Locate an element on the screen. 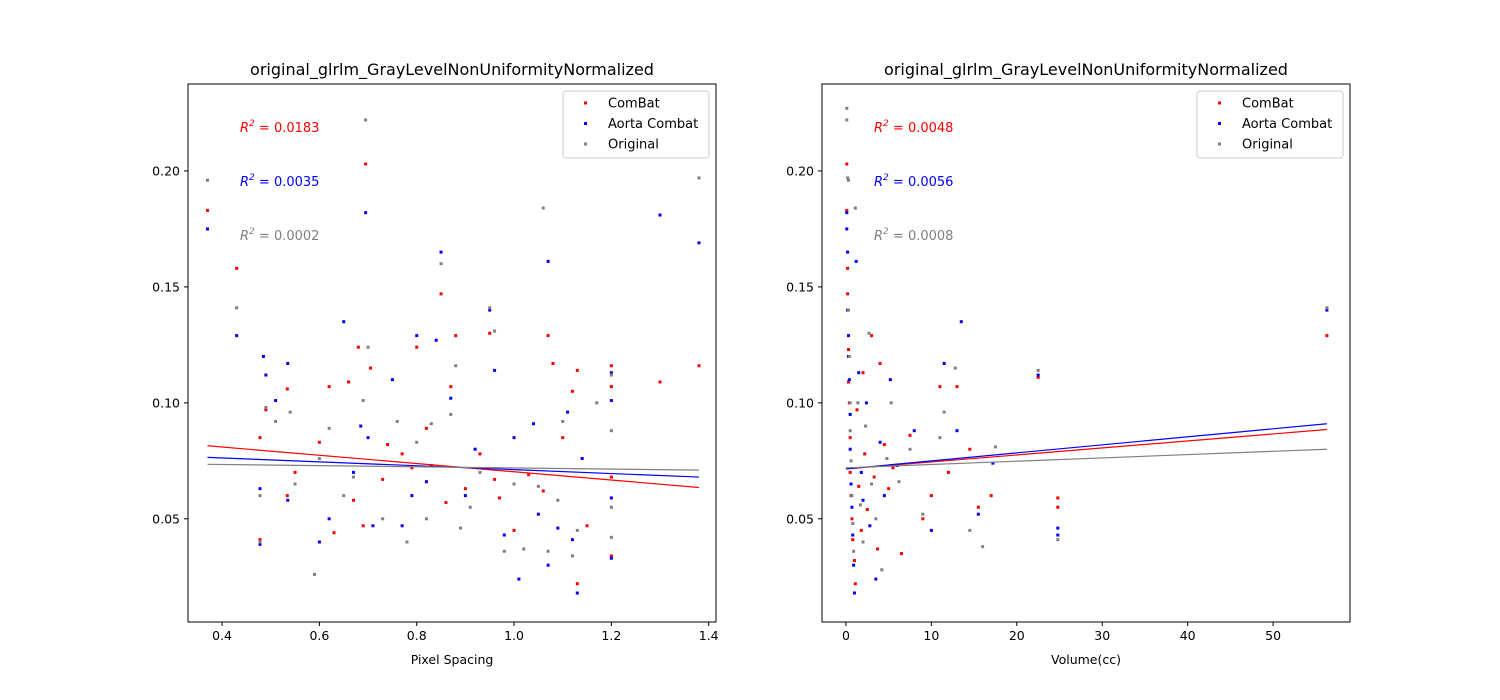 The width and height of the screenshot is (1500, 700). x-tick-label: 30 is located at coordinates (1102, 635).